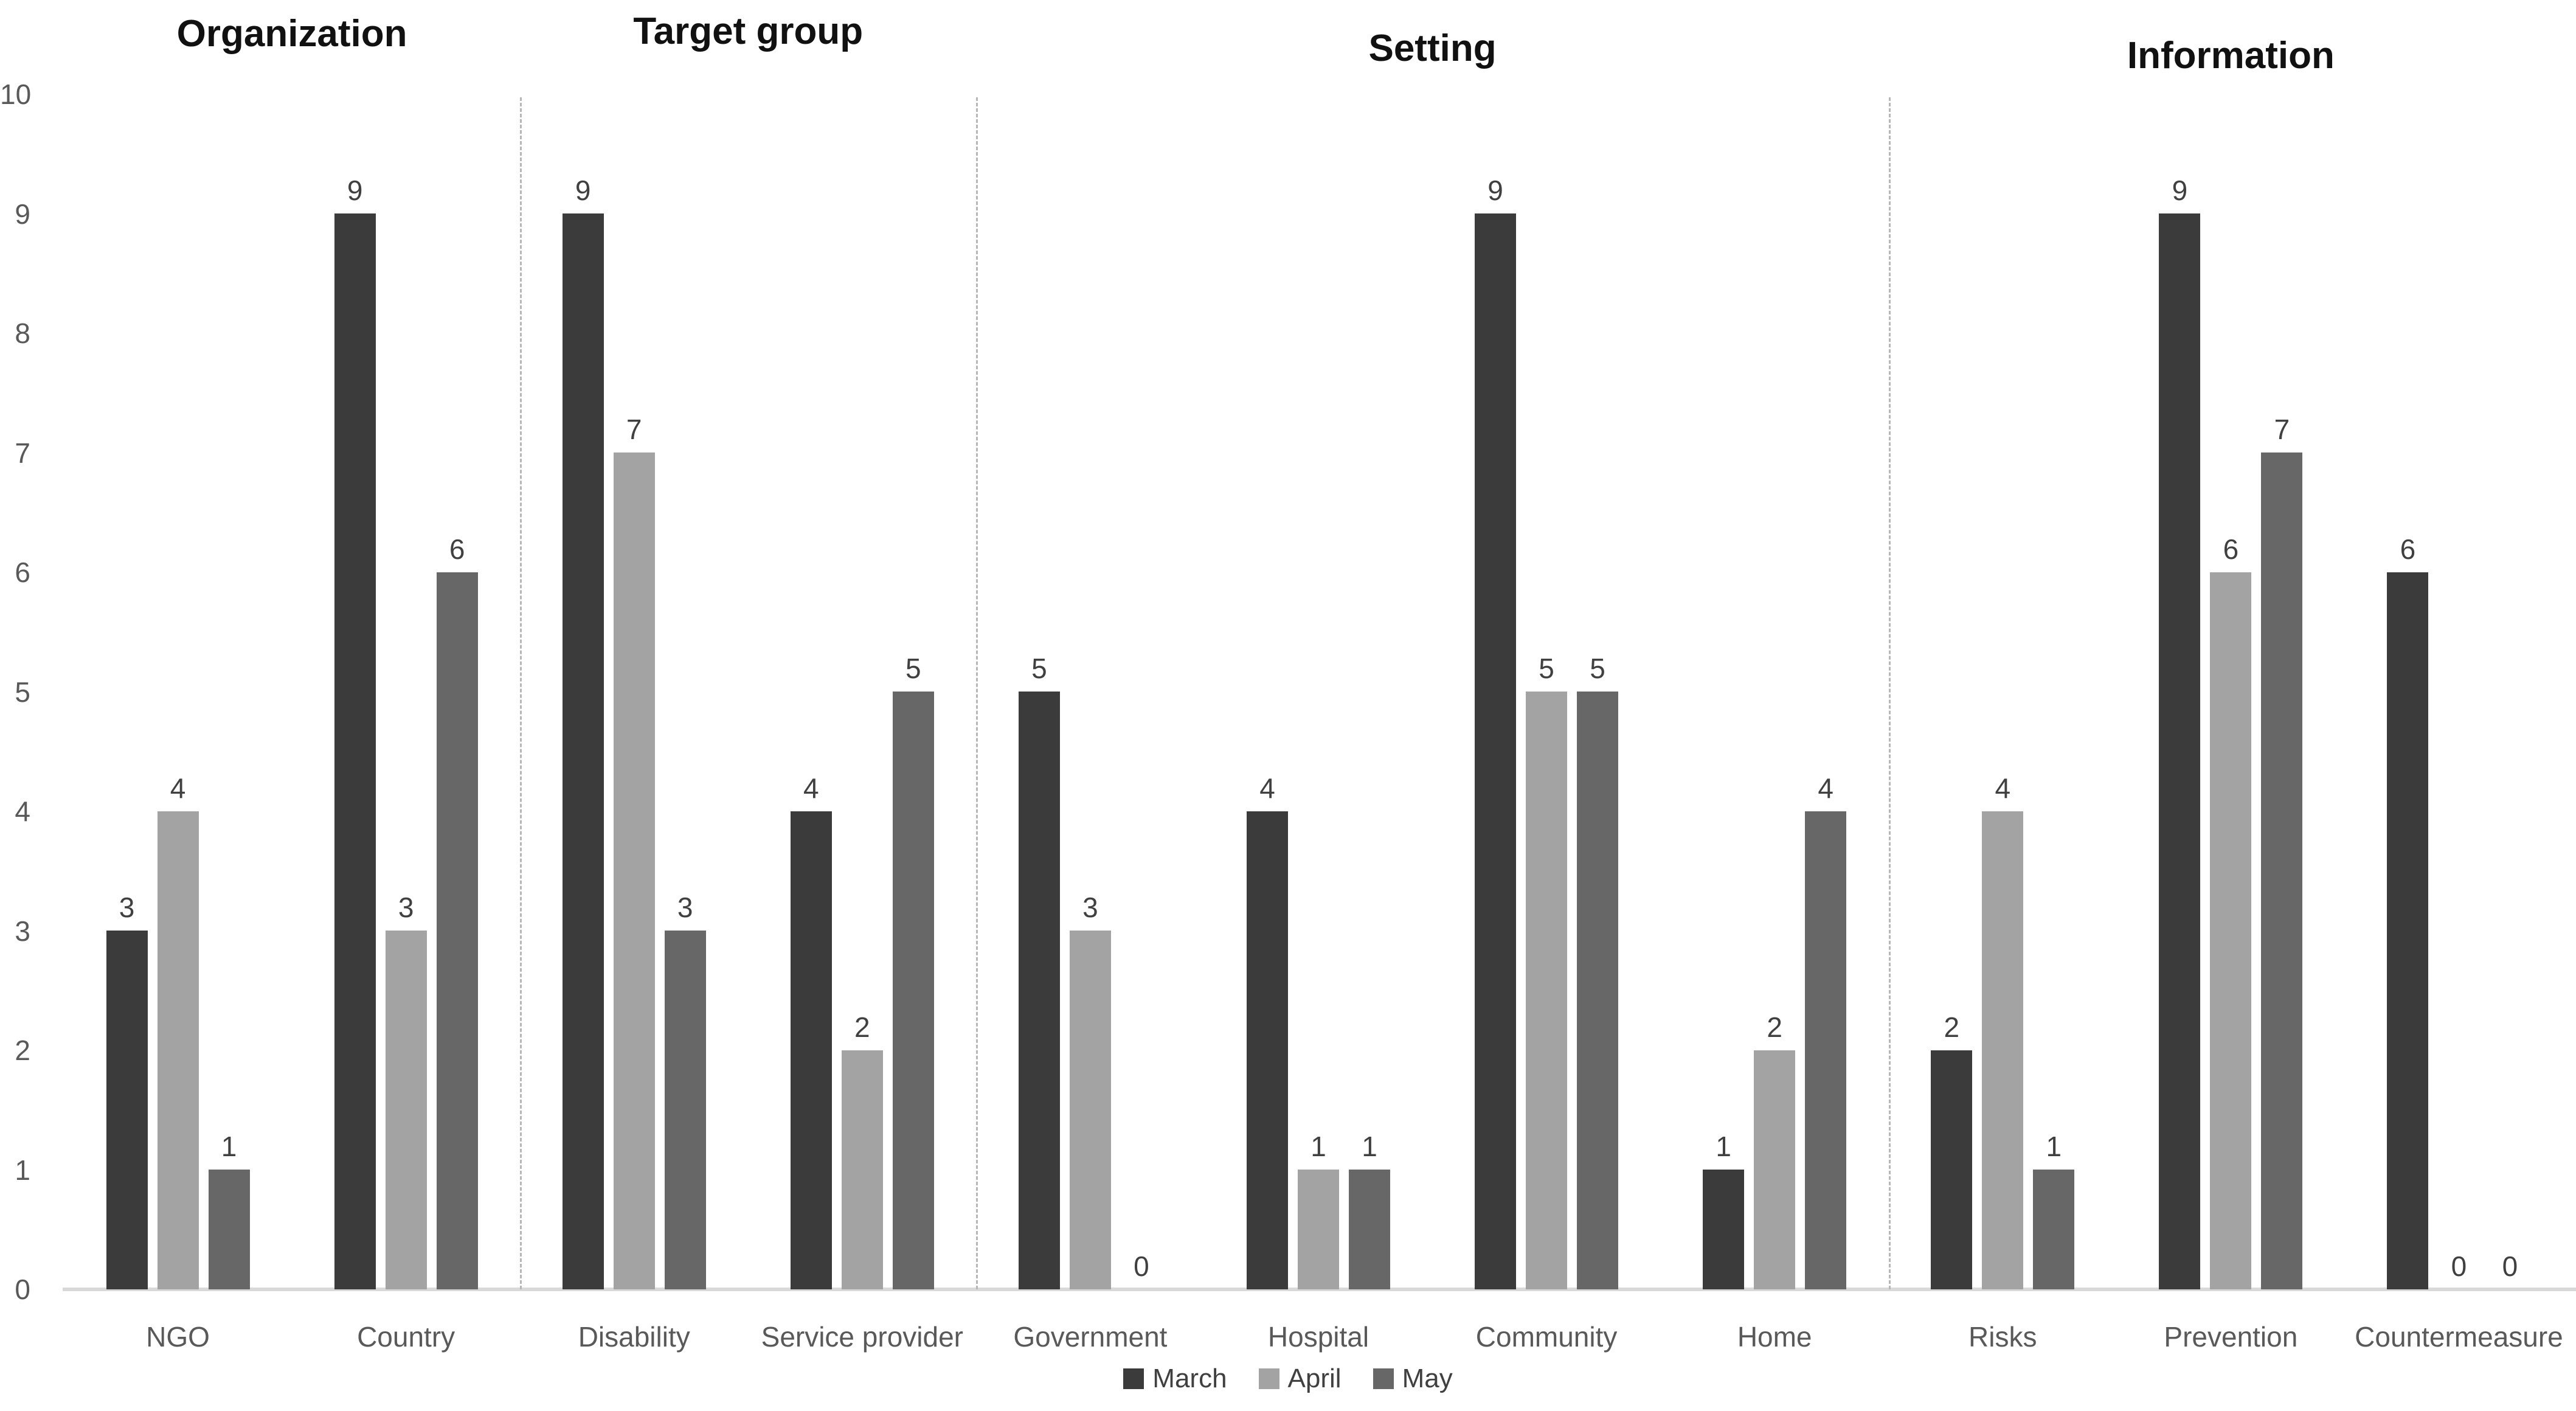 The width and height of the screenshot is (2576, 1411). Describe the element at coordinates (22, 931) in the screenshot. I see `y-axis-tick-label: 3` at that location.